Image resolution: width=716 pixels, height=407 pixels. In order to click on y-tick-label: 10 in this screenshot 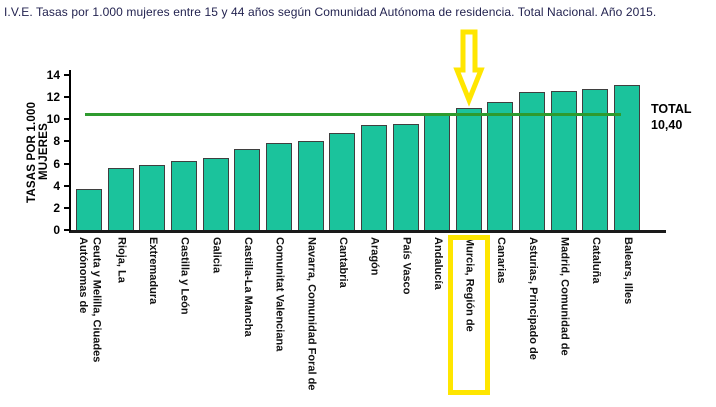, I will do `click(53, 119)`.